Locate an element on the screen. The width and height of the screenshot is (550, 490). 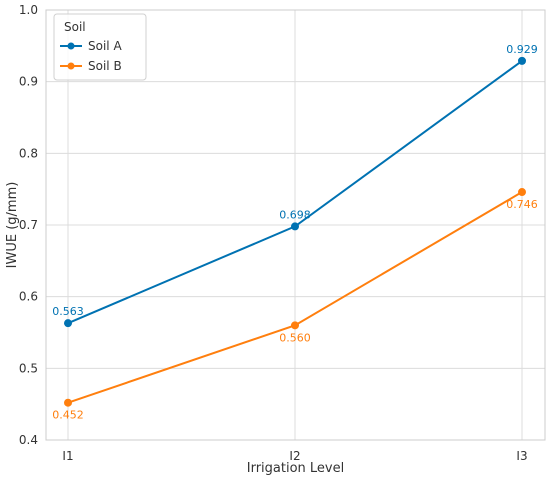
legend-item: Soil A is located at coordinates (91, 46).